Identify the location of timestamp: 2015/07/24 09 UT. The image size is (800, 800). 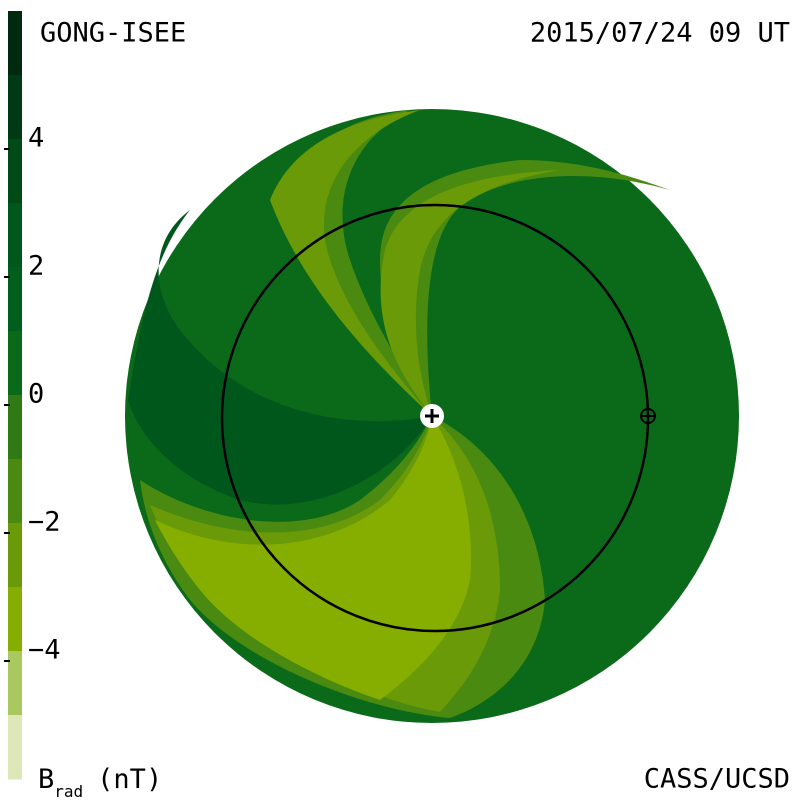
(660, 33).